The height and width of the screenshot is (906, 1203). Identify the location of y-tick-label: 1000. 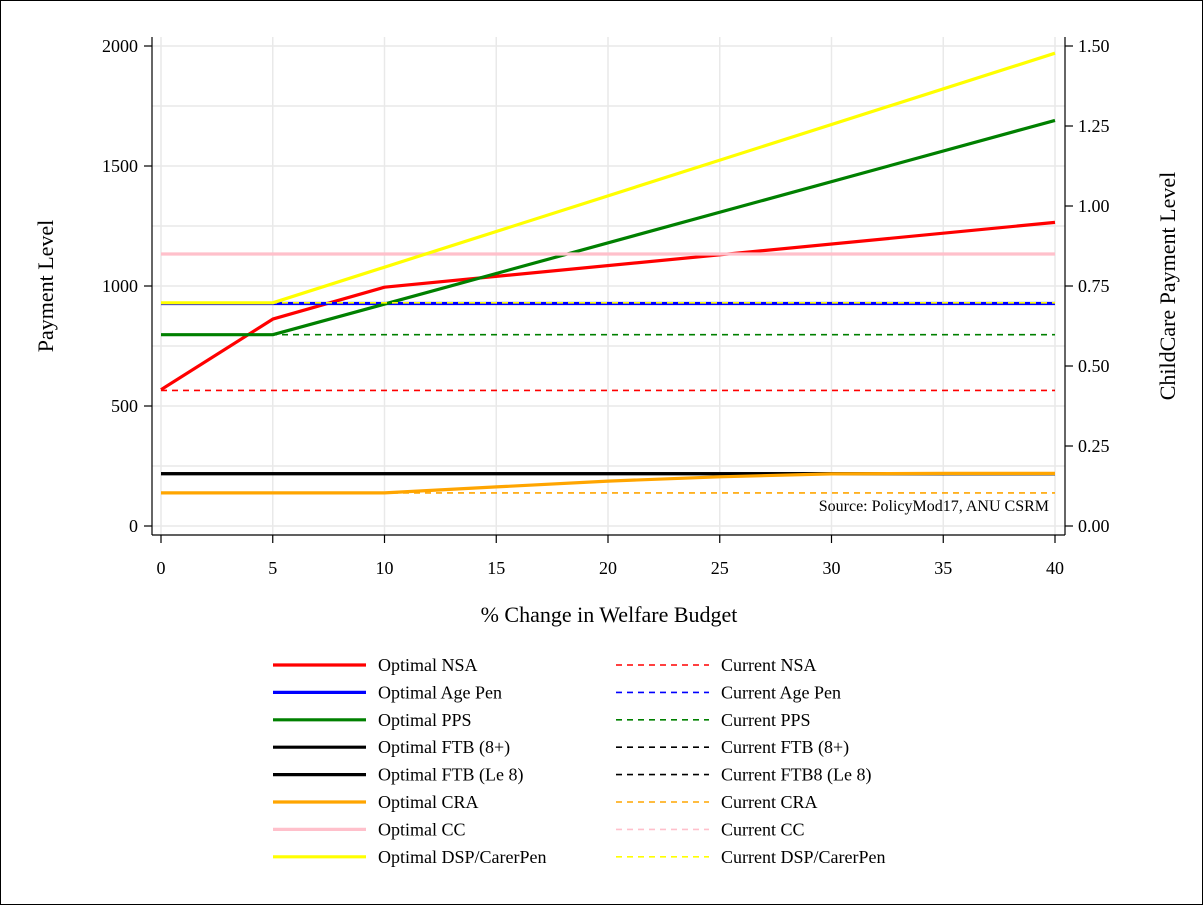
(120, 286).